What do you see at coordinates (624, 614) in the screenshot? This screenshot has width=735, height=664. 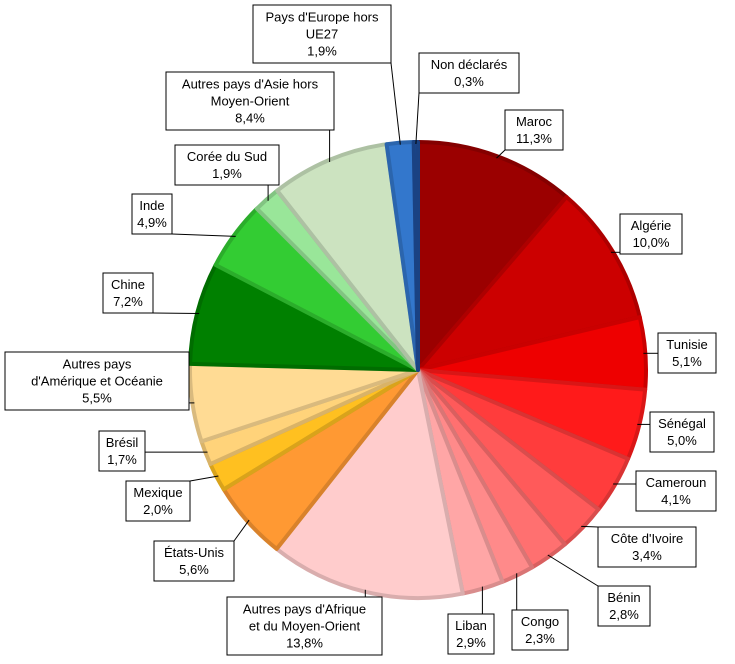 I see `data-label-value: 2,8%` at bounding box center [624, 614].